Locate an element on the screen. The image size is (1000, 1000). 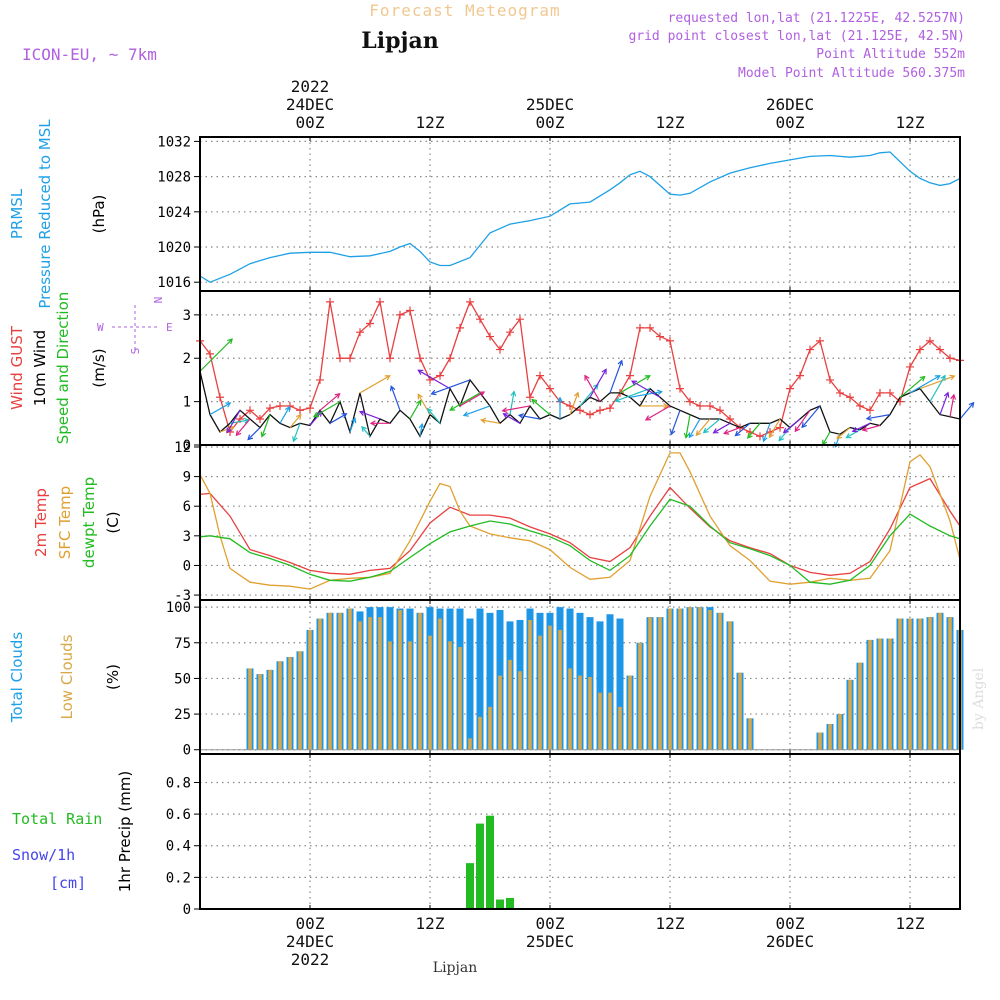
y-tick-label: 6 is located at coordinates (187, 507).